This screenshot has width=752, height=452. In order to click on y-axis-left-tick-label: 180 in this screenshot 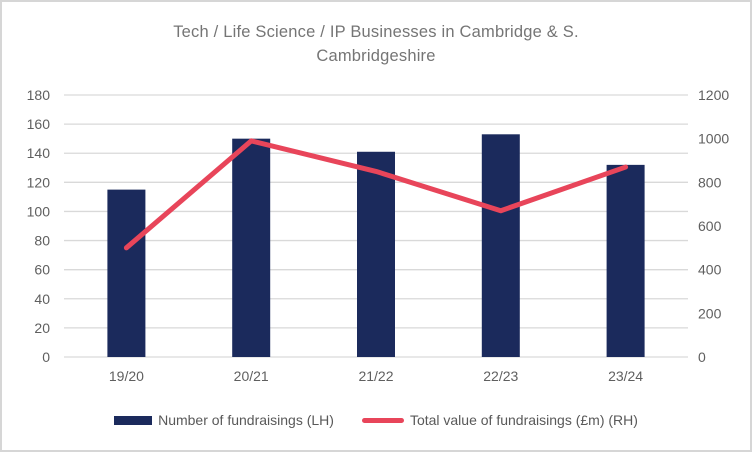, I will do `click(39, 95)`.